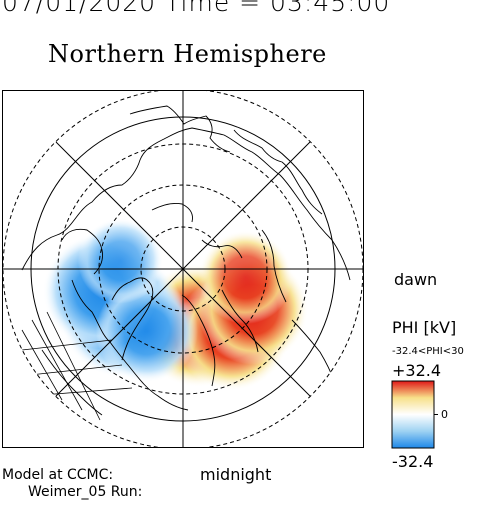  I want to click on colorbar, so click(414, 414).